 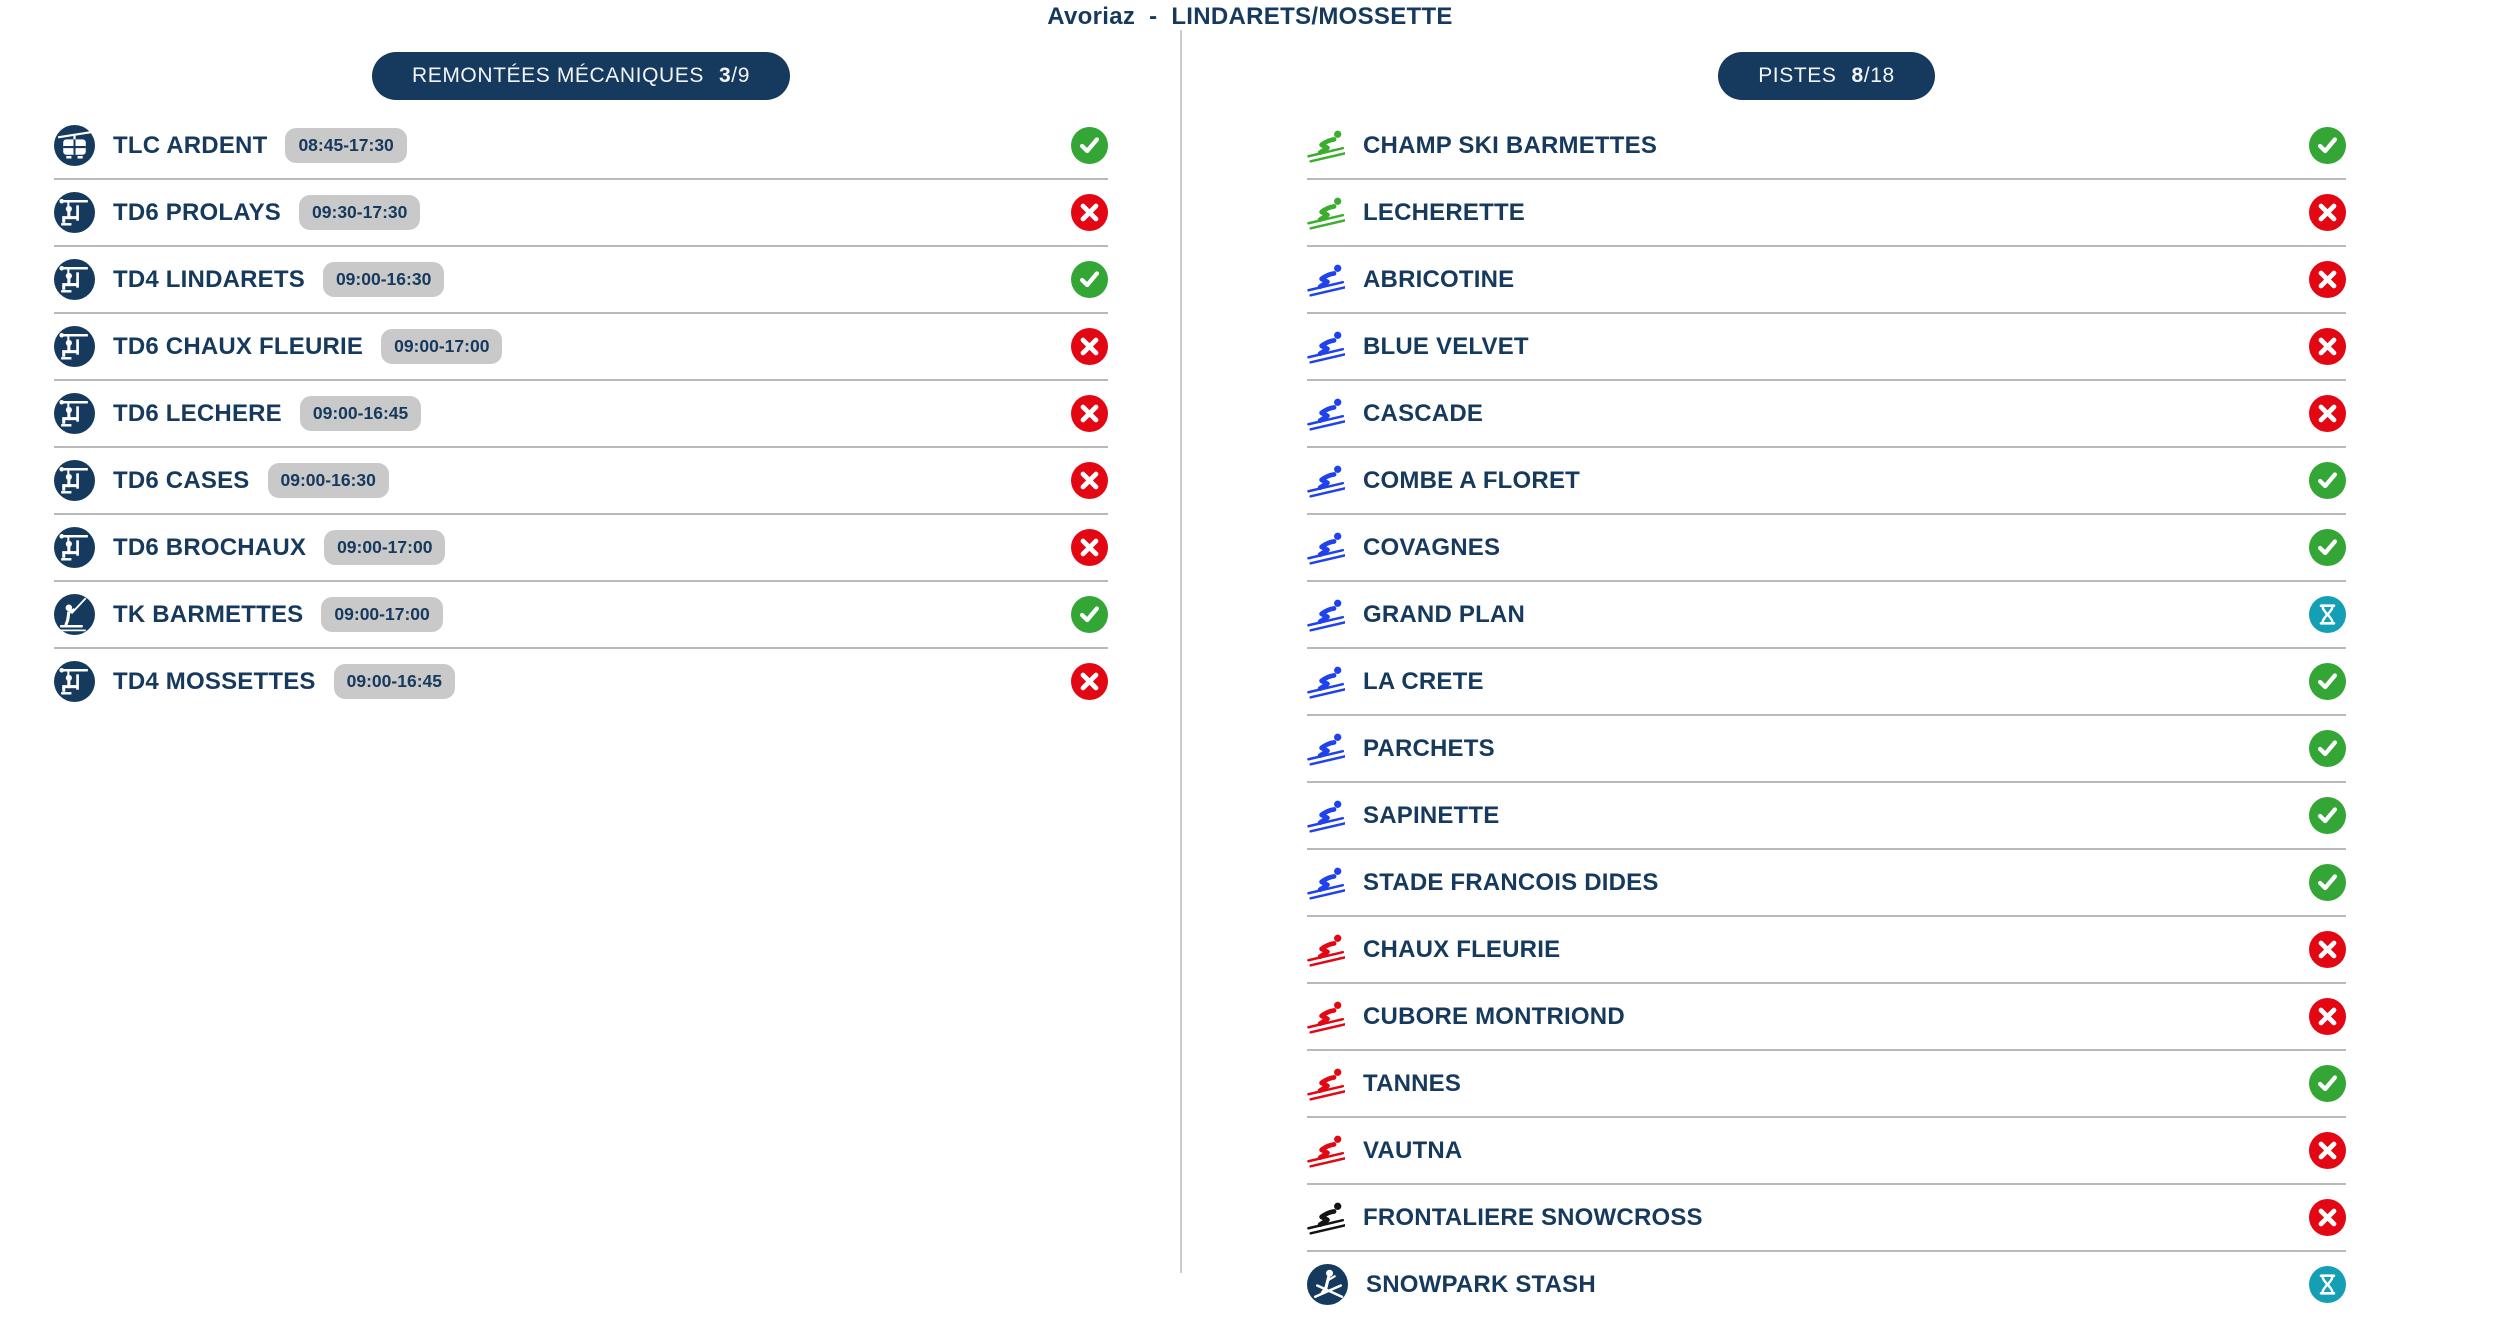 What do you see at coordinates (725, 75) in the screenshot?
I see `lifts-open-count: 3` at bounding box center [725, 75].